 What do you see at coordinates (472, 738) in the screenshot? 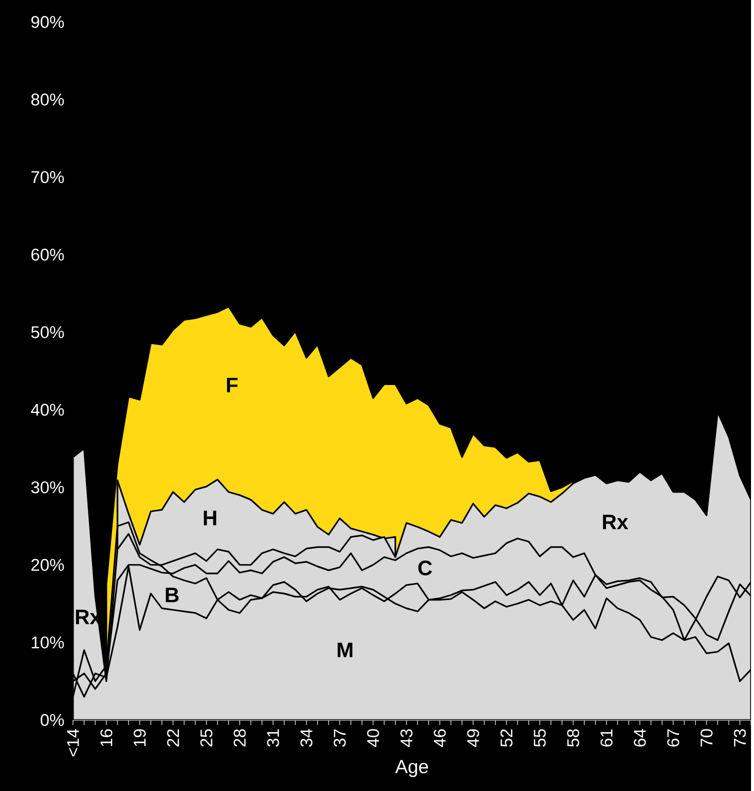
I see `x-tick-label: 49` at bounding box center [472, 738].